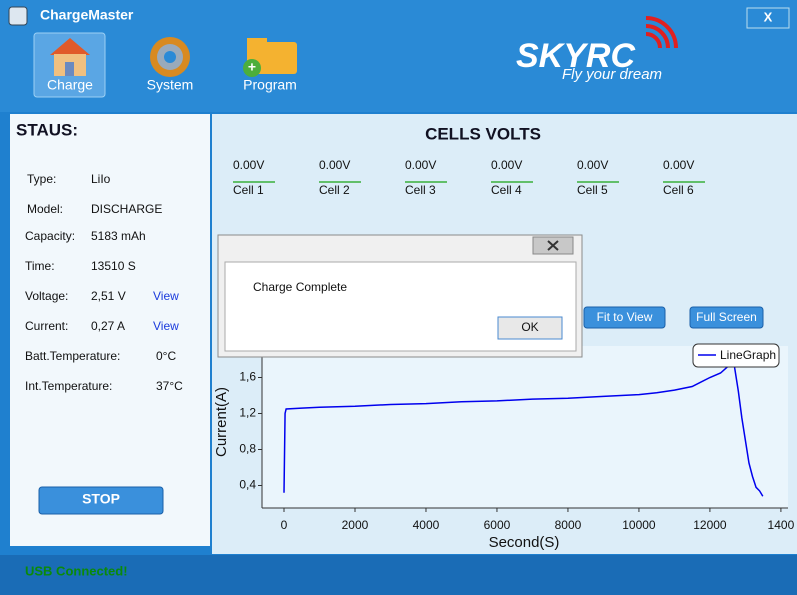  Describe the element at coordinates (47, 129) in the screenshot. I see `status-heading: STAUS:` at that location.